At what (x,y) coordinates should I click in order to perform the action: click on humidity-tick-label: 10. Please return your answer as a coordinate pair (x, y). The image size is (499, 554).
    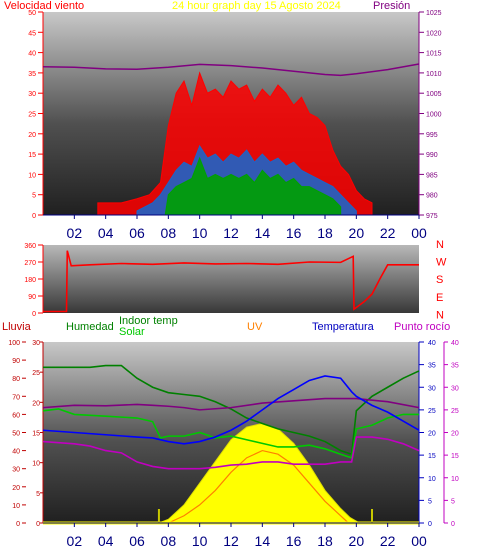
    Looking at the image, I should click on (36, 464).